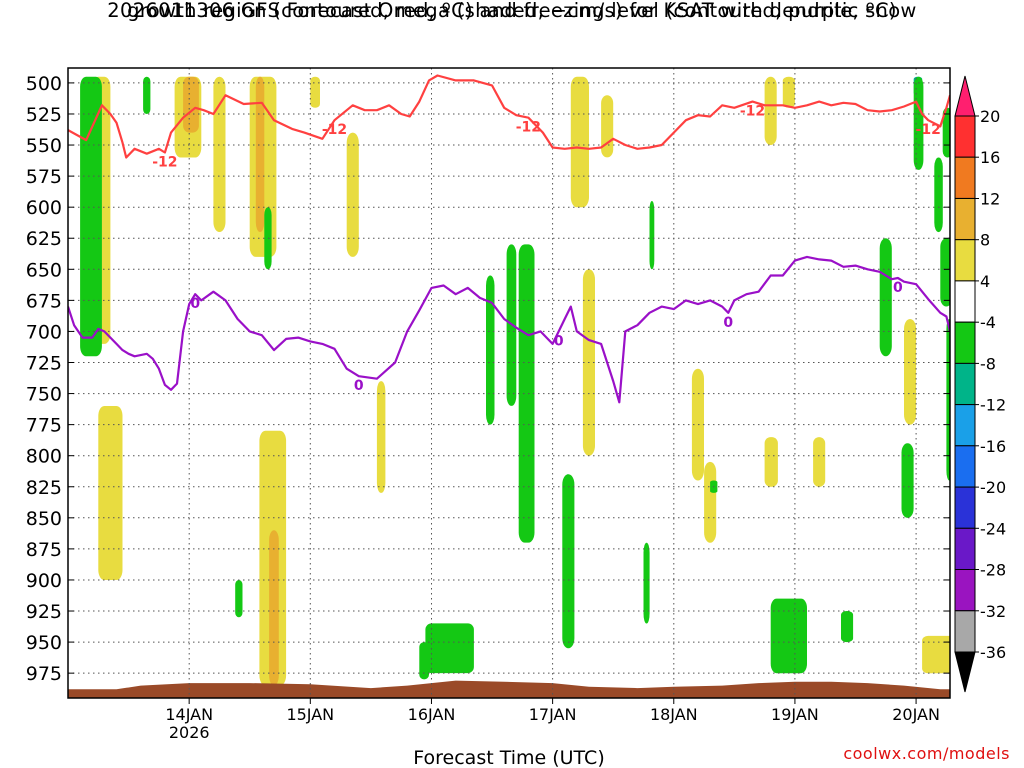 The height and width of the screenshot is (768, 1024). What do you see at coordinates (916, 714) in the screenshot?
I see `x-tick-label: 20JAN` at bounding box center [916, 714].